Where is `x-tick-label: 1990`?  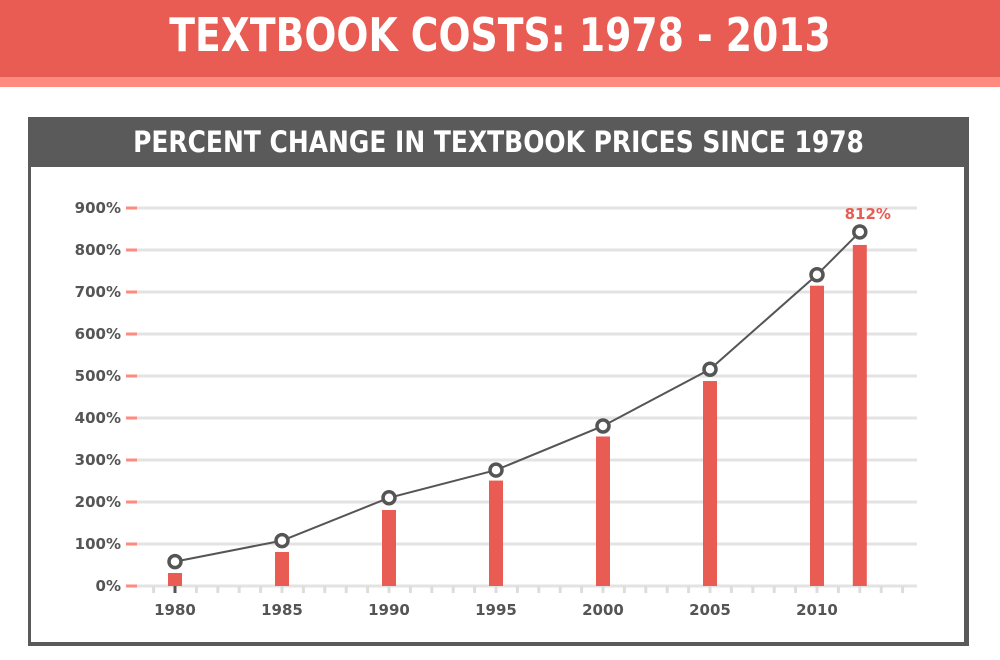
x-tick-label: 1990 is located at coordinates (389, 610).